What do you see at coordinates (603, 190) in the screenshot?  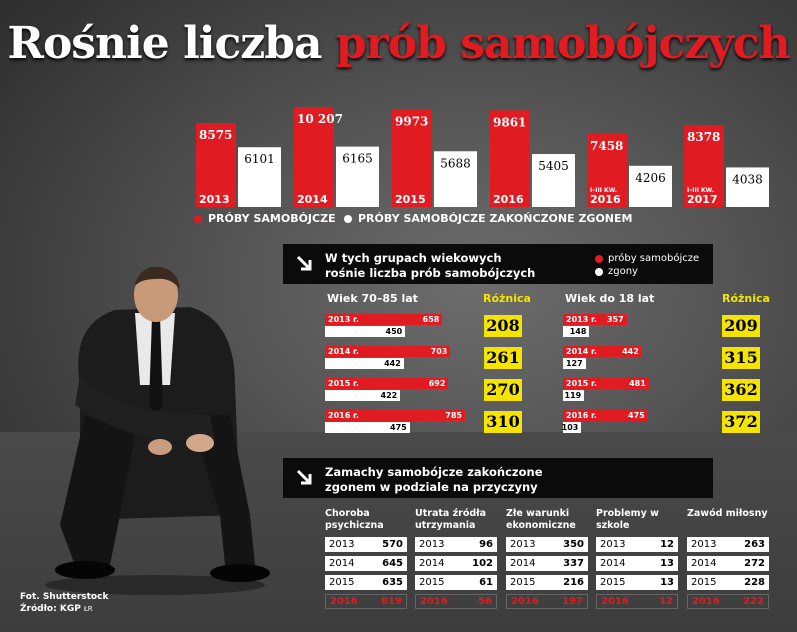 I see `category-prefix: I–III KW.` at bounding box center [603, 190].